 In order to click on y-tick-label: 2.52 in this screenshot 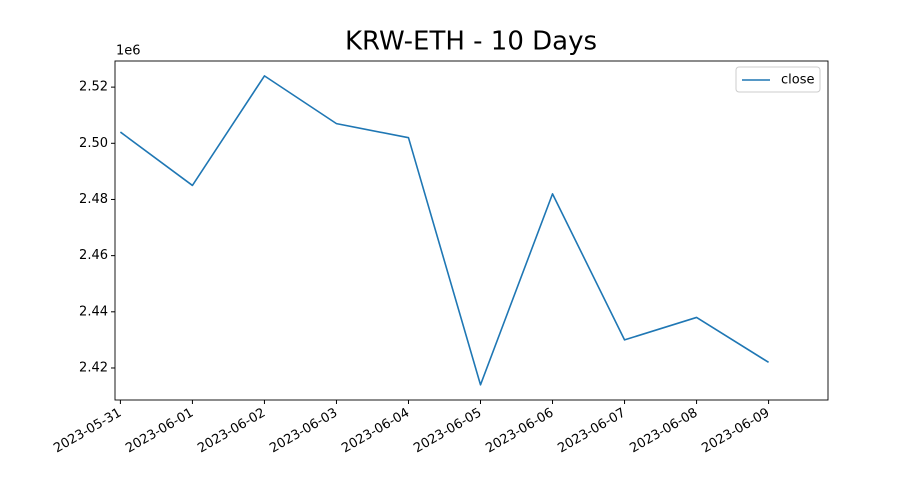, I will do `click(93, 87)`.